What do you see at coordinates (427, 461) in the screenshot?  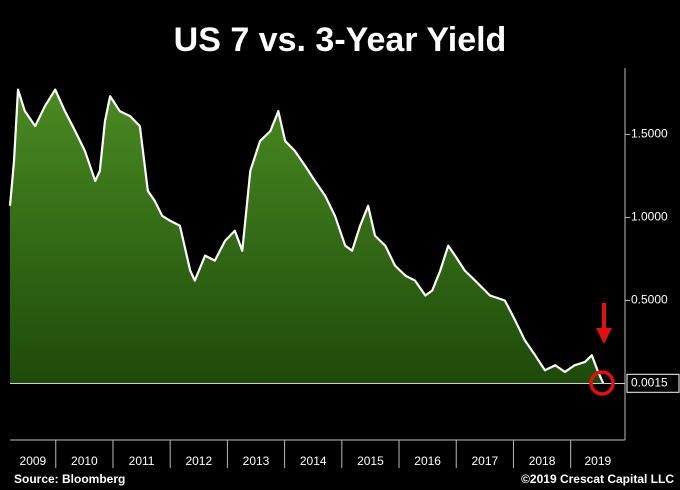 I see `x-tick-label: 2016` at bounding box center [427, 461].